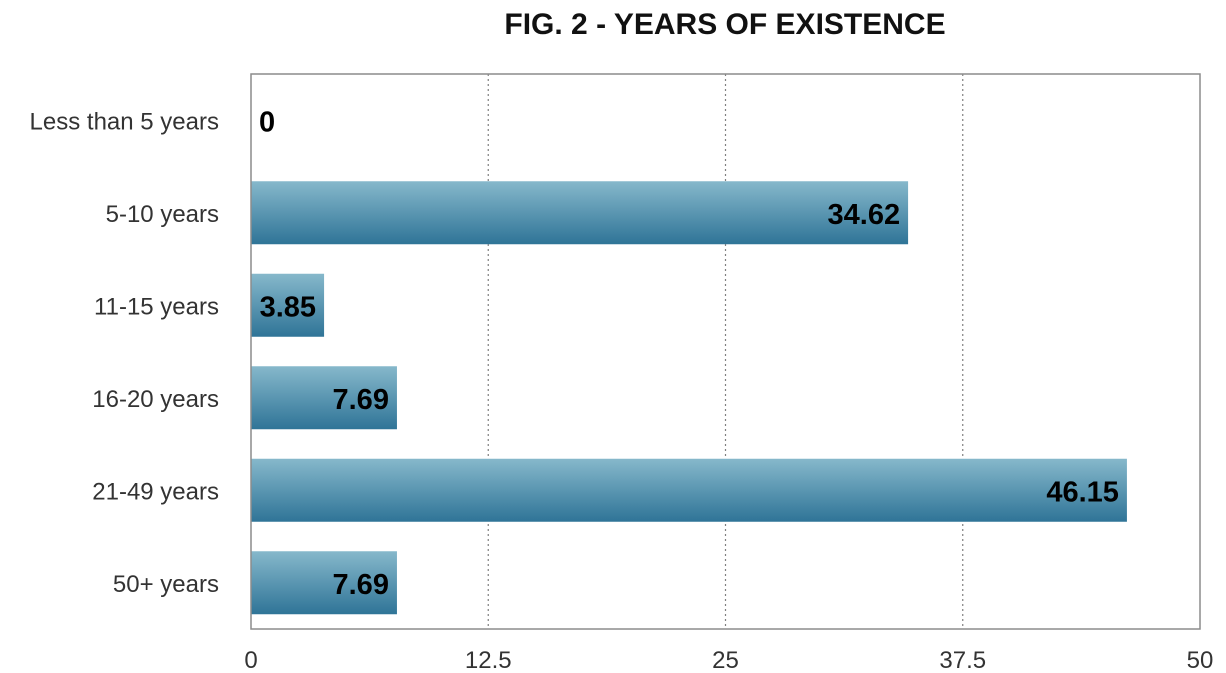 The image size is (1226, 673). I want to click on x-tick-label: 50, so click(1200, 660).